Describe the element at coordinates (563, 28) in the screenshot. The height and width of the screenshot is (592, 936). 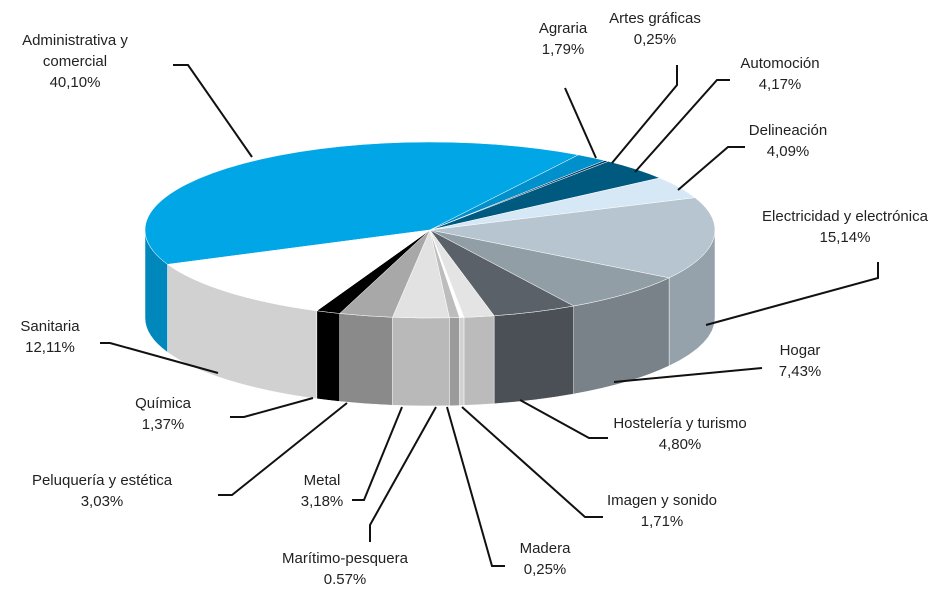
I see `category-label: Agraria` at that location.